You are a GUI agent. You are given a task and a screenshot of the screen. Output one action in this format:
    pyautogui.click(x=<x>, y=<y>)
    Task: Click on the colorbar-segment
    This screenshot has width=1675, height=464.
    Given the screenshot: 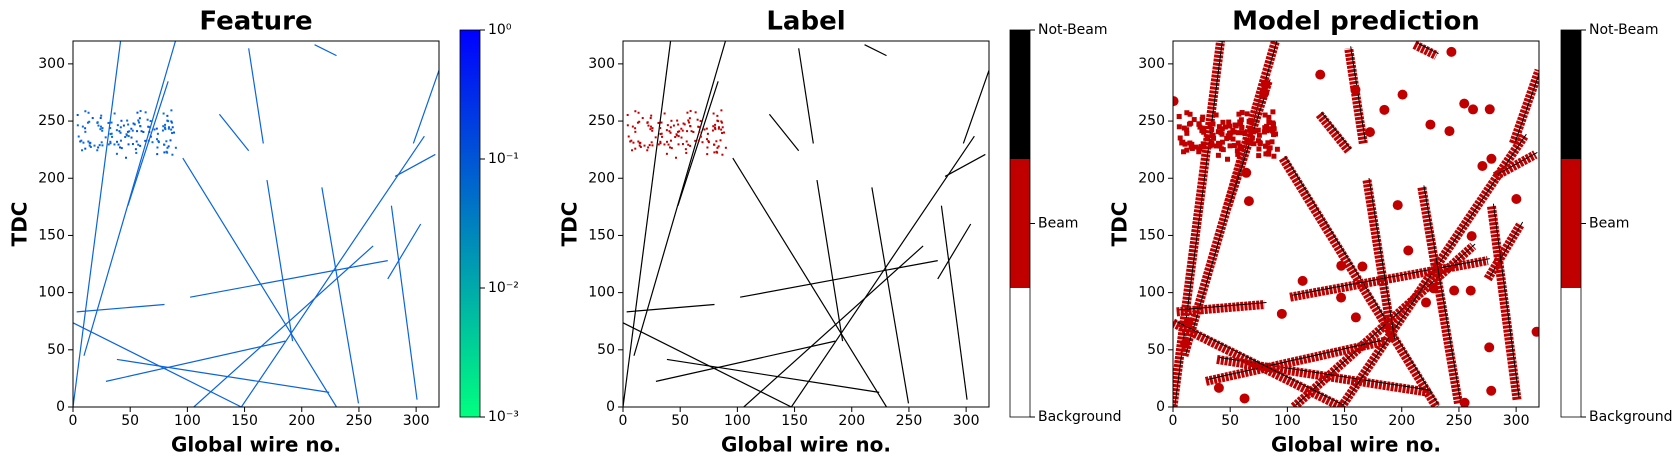 What is the action you would take?
    pyautogui.click(x=1571, y=223)
    